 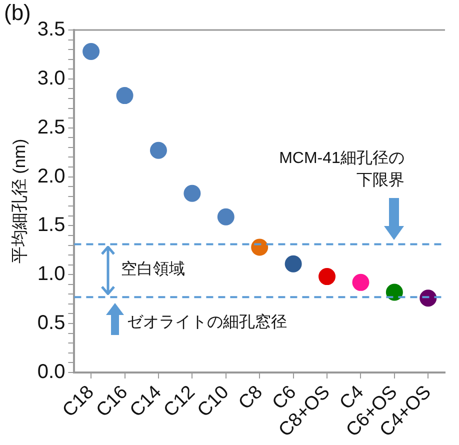 I want to click on annotation: ゼオライトの細孔窓径, so click(x=207, y=323).